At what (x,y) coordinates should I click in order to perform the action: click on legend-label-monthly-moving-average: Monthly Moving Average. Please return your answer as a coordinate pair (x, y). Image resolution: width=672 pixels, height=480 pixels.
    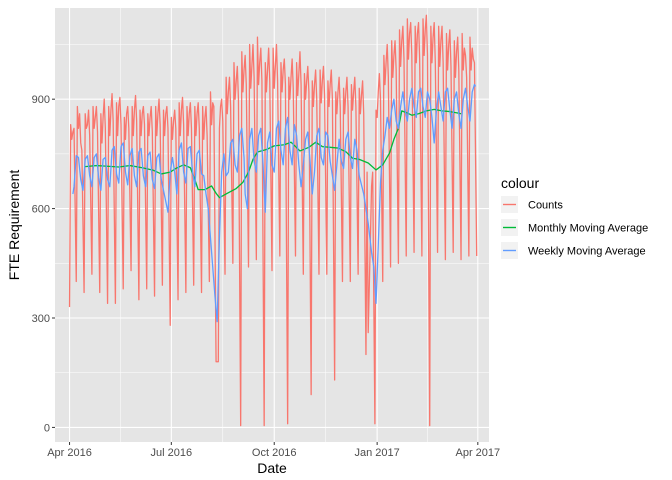
    Looking at the image, I should click on (588, 229).